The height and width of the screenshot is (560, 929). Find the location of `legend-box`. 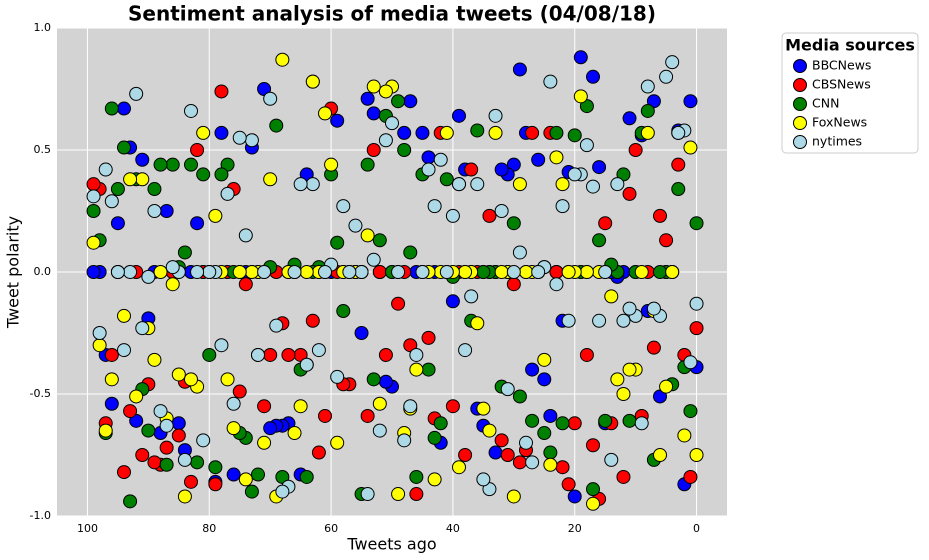

legend-box is located at coordinates (850, 93).